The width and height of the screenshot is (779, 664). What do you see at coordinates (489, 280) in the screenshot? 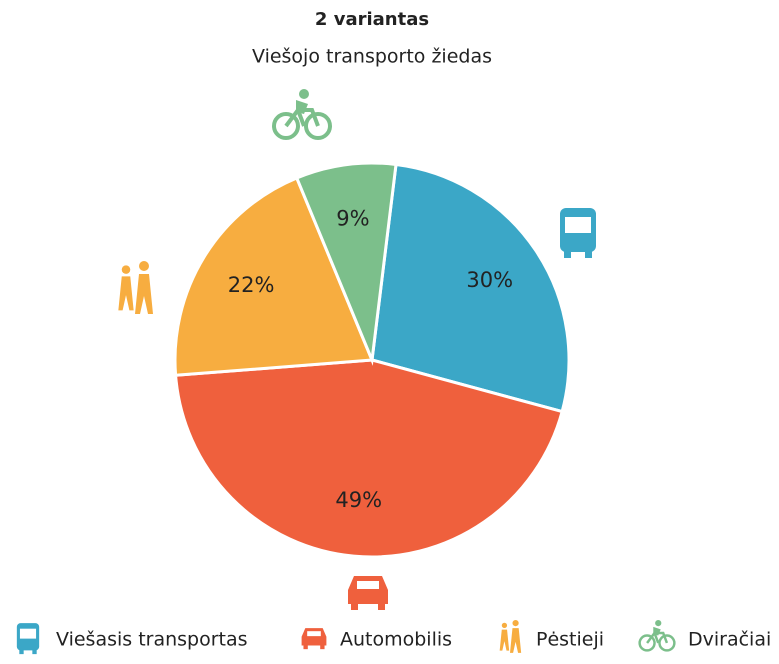
I see `slice-label: 30%` at bounding box center [489, 280].